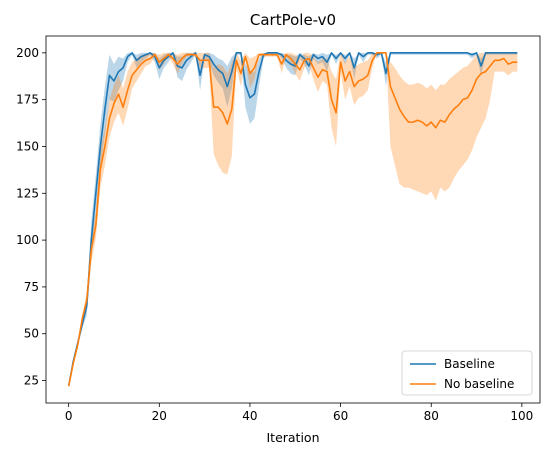 The width and height of the screenshot is (552, 455). I want to click on y-tick-label: 125, so click(27, 193).